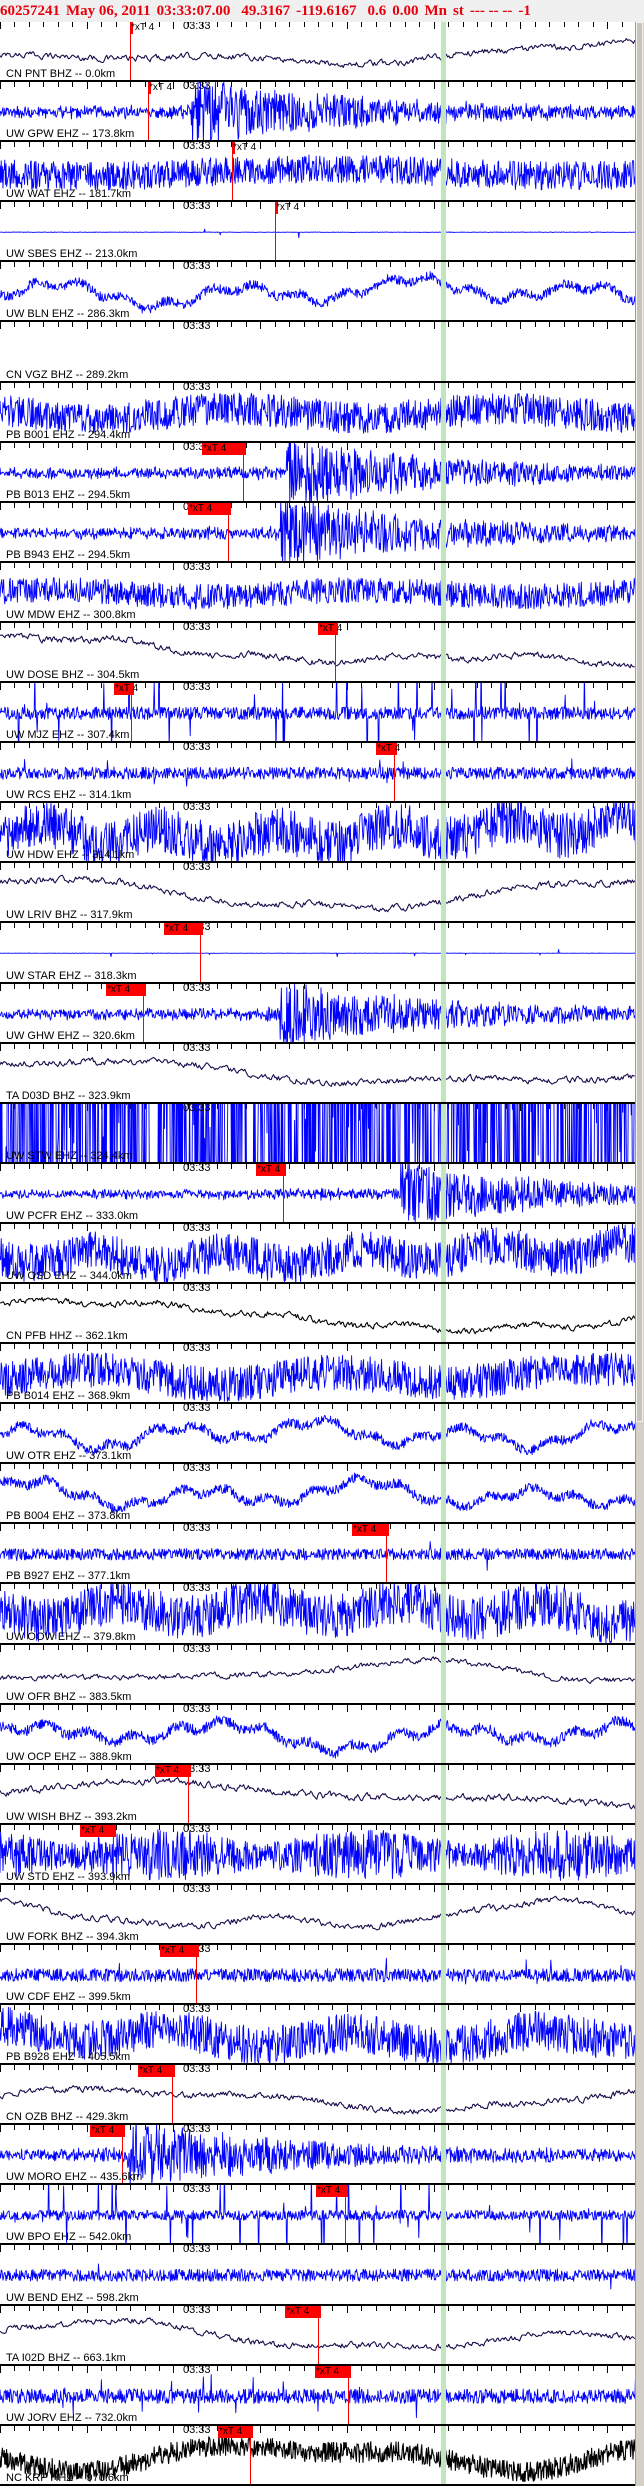  What do you see at coordinates (318, 1073) in the screenshot?
I see `trace-panel: 03:33 TA D03D BHZ -- 323.9km` at bounding box center [318, 1073].